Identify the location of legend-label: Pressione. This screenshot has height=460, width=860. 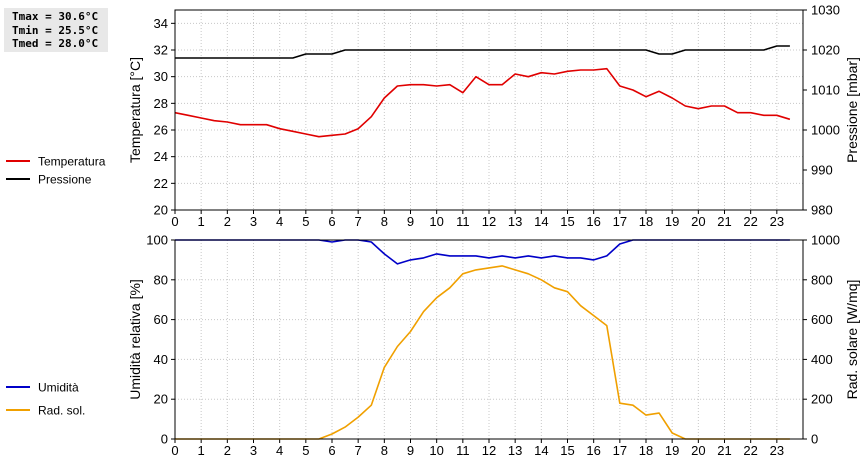
(65, 180).